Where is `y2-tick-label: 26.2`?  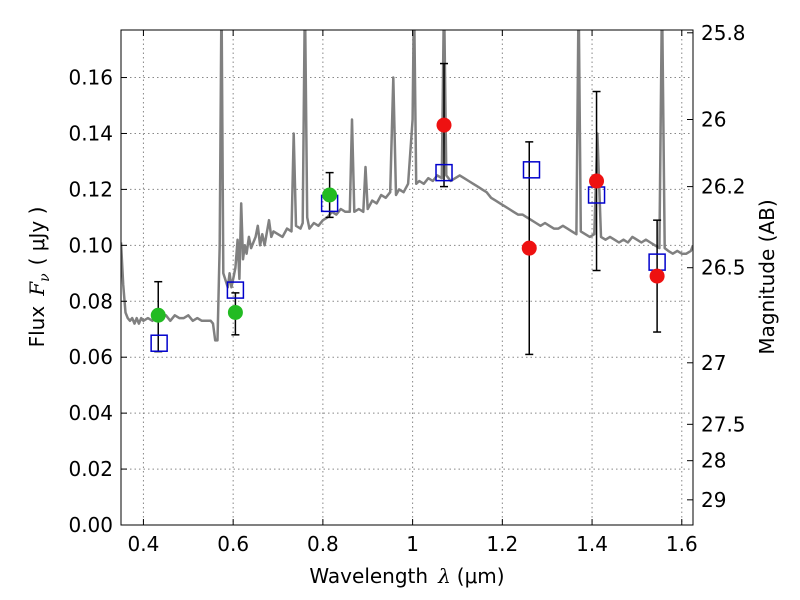 y2-tick-label: 26.2 is located at coordinates (723, 187).